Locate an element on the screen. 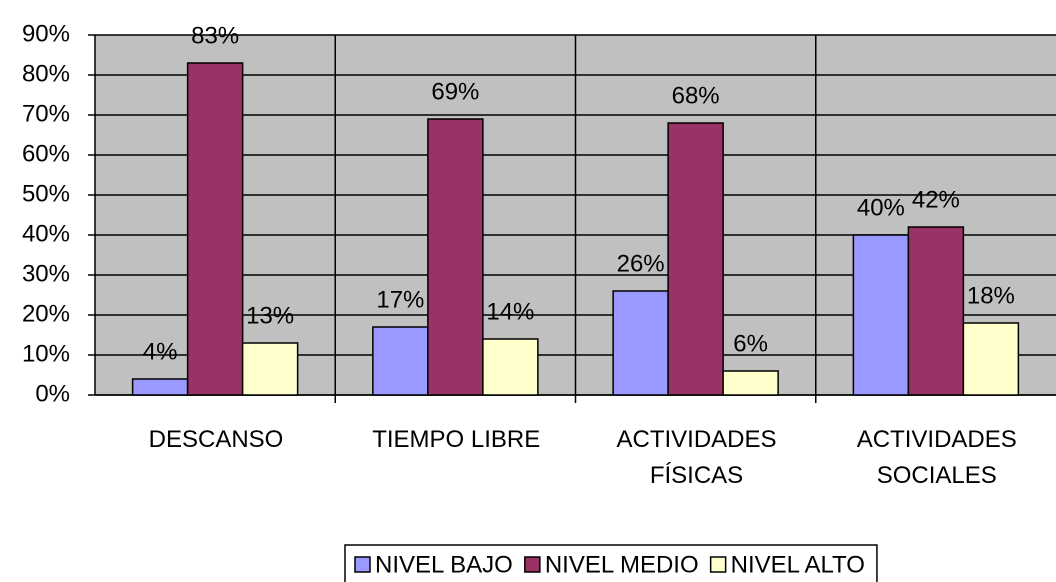 The height and width of the screenshot is (582, 1056). data-label: 4% is located at coordinates (160, 351).